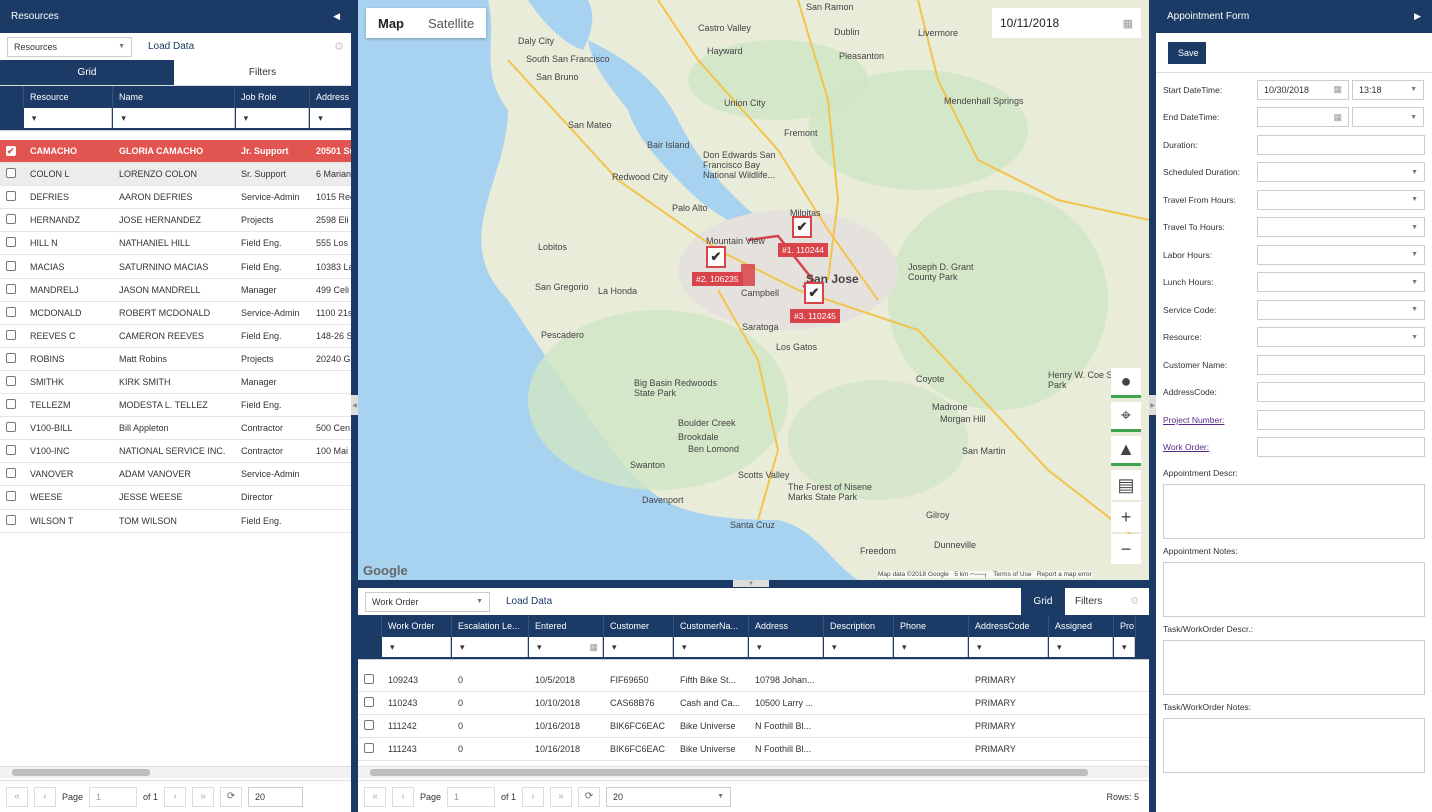  I want to click on resource-row: MANDRELJ JASON MANDRELL Manager 499 Celi, so click(175, 290).